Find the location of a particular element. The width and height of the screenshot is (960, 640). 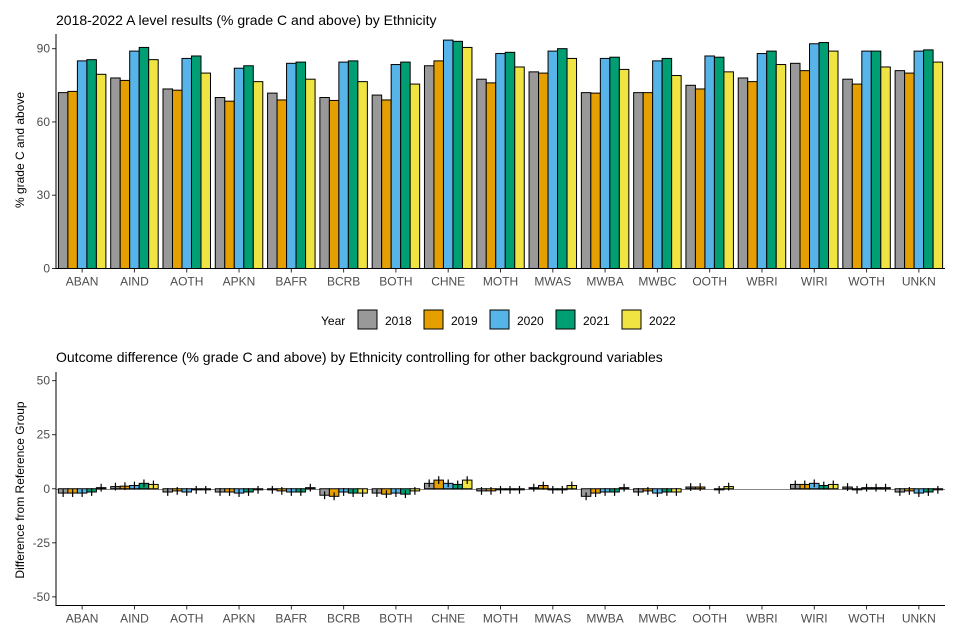

y-tick-label: 0 is located at coordinates (46, 269).